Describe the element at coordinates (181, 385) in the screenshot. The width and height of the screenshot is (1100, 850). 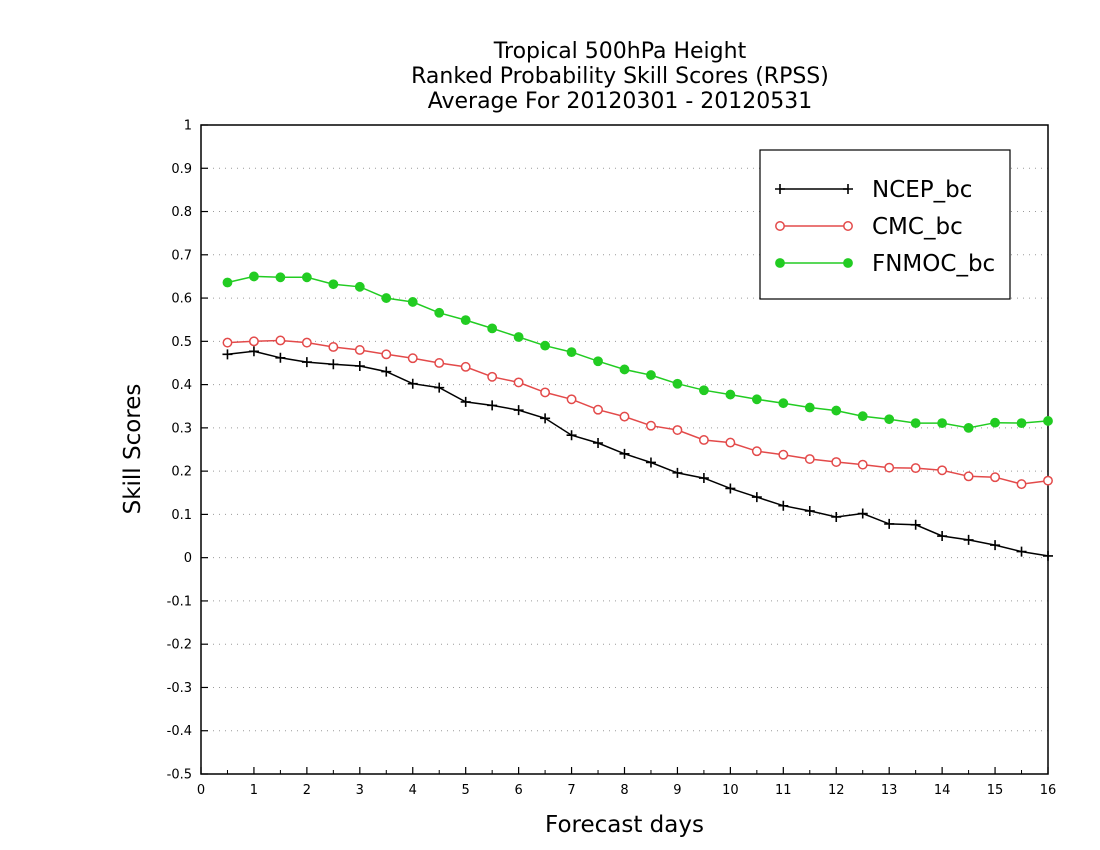
I see `y-tick-label: 0.4` at that location.